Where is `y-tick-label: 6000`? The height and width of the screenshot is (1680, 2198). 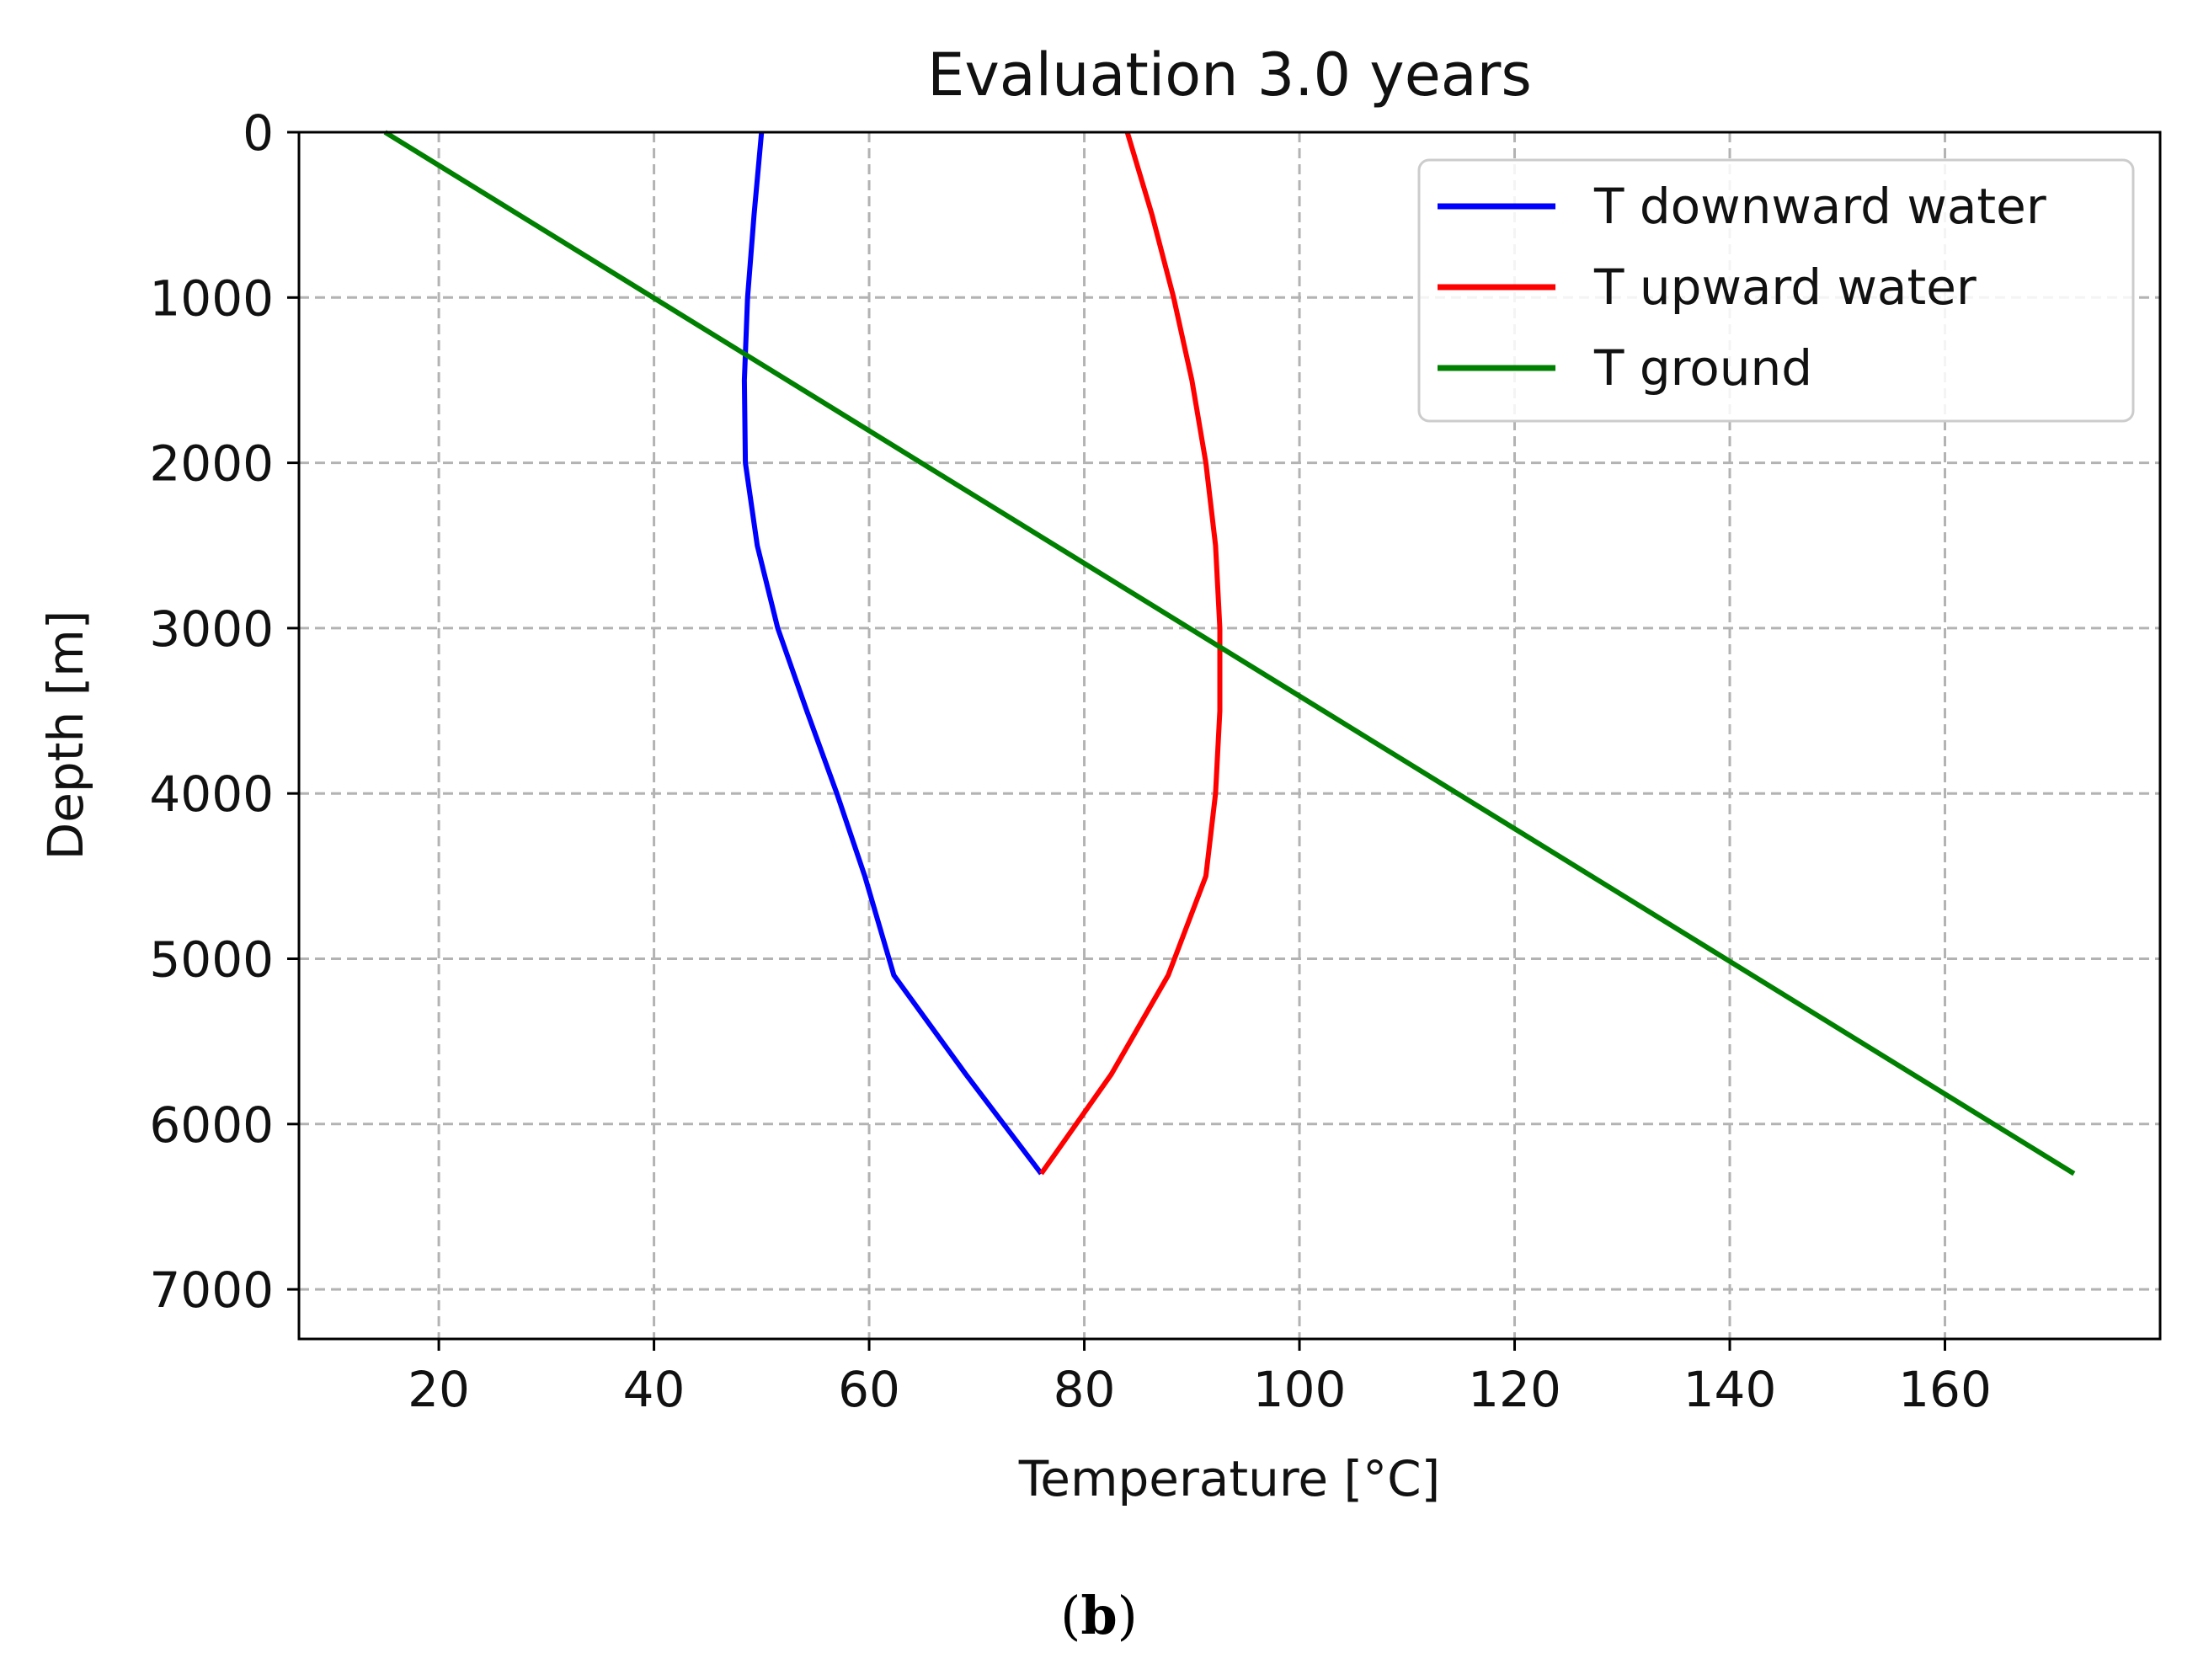 y-tick-label: 6000 is located at coordinates (211, 1125).